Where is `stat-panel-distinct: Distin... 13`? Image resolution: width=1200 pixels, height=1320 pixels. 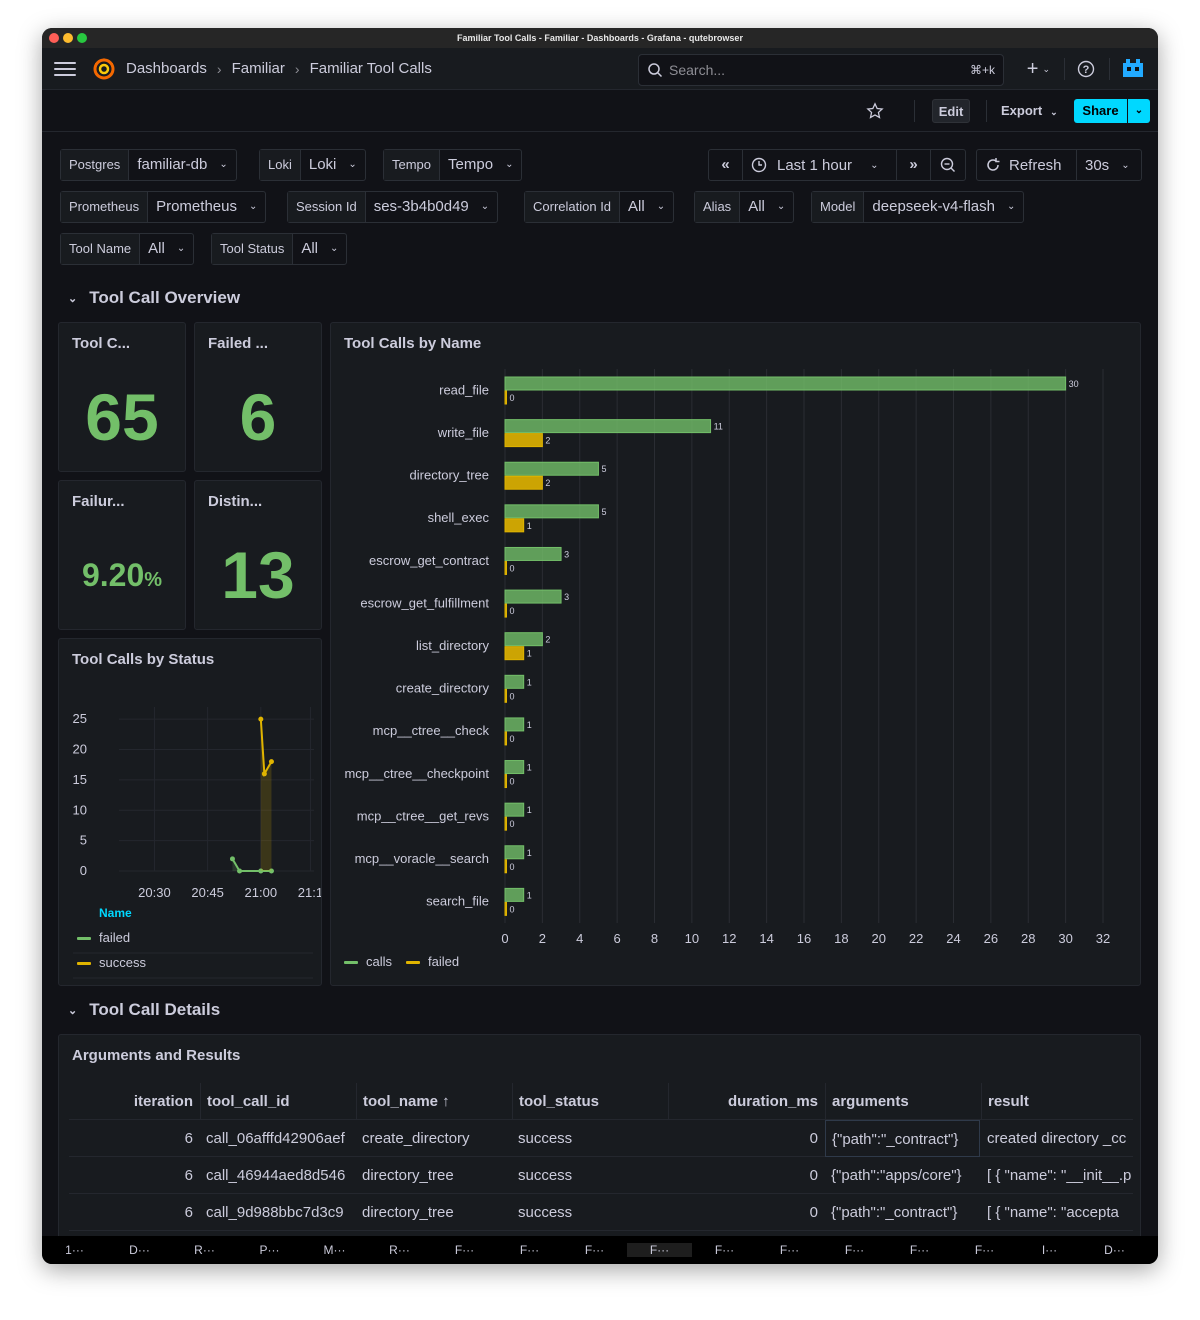 stat-panel-distinct: Distin... 13 is located at coordinates (258, 555).